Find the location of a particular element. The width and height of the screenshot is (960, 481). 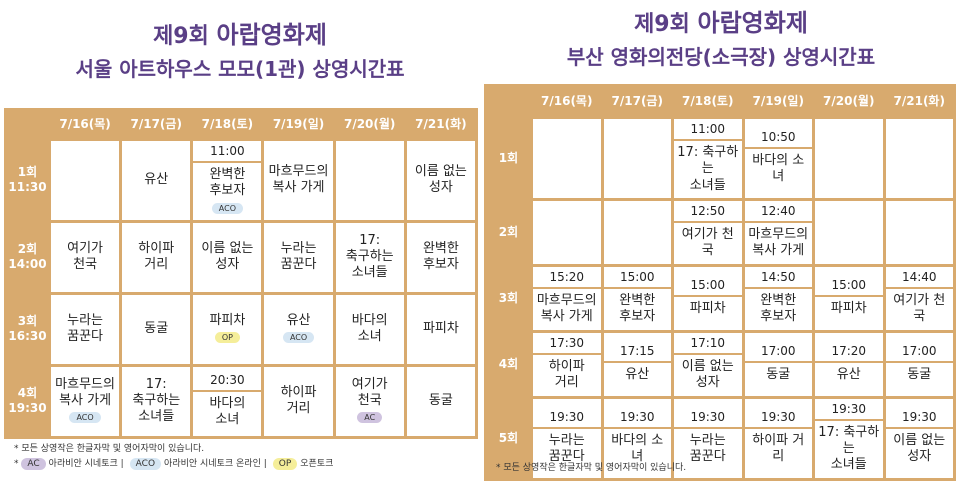

corner-cell is located at coordinates (508, 101).